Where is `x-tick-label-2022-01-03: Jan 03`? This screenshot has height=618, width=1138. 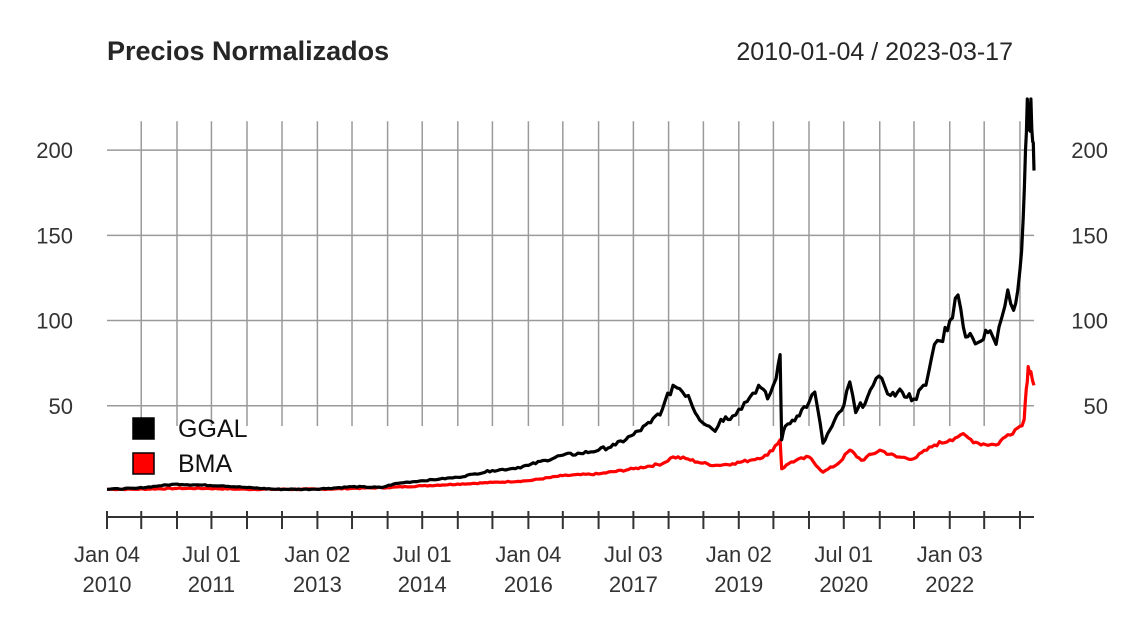
x-tick-label-2022-01-03: Jan 03 is located at coordinates (950, 554).